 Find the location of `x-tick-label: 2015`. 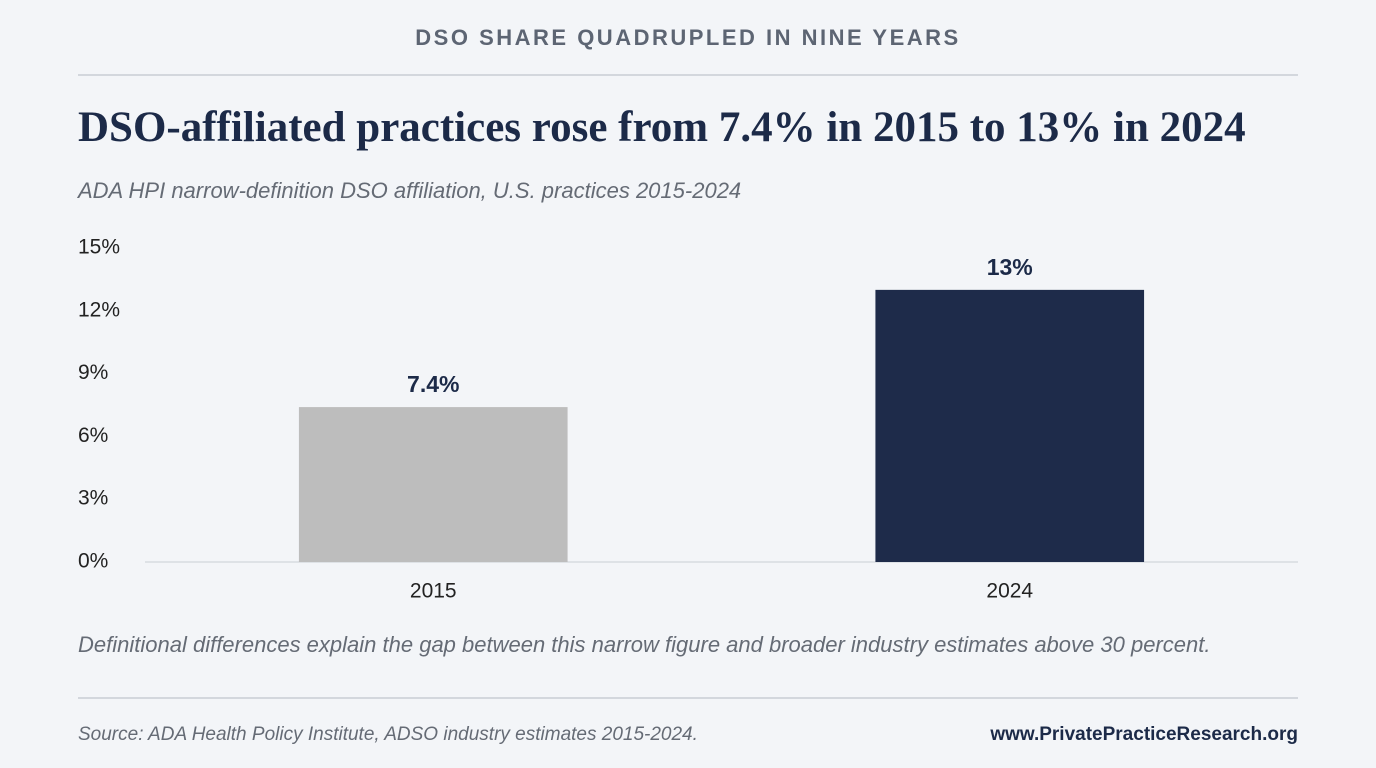

x-tick-label: 2015 is located at coordinates (433, 591).